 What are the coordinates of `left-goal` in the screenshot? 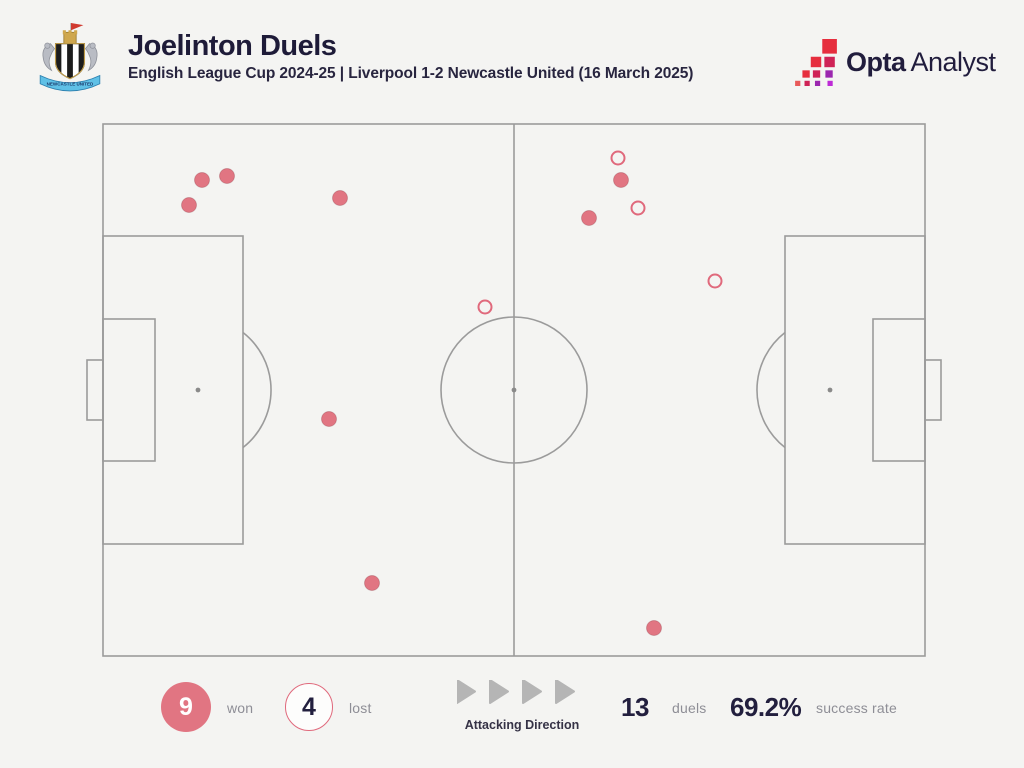 It's located at (95, 390).